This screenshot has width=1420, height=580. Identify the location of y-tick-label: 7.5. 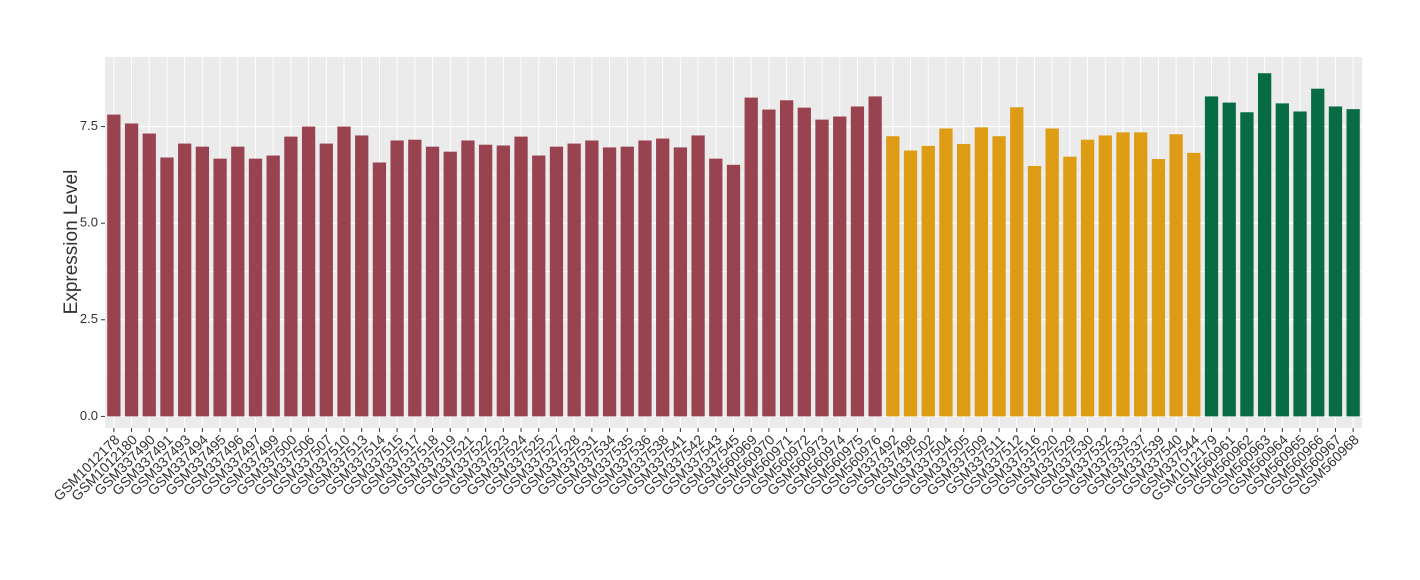
(89, 125).